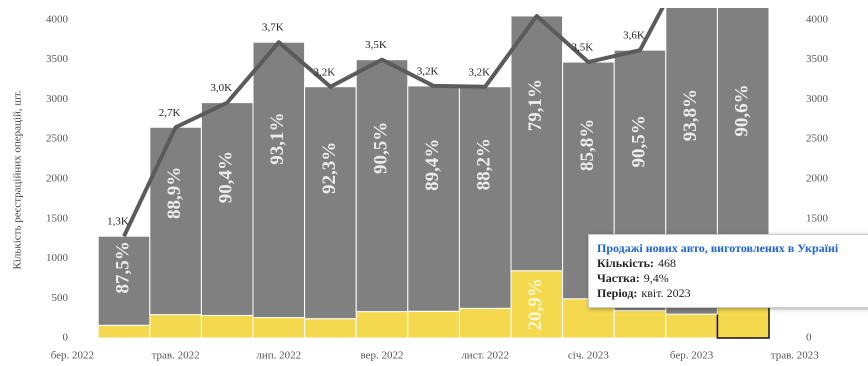 The image size is (868, 366). I want to click on tooltip-row: Частка: 9,4%, so click(732, 278).